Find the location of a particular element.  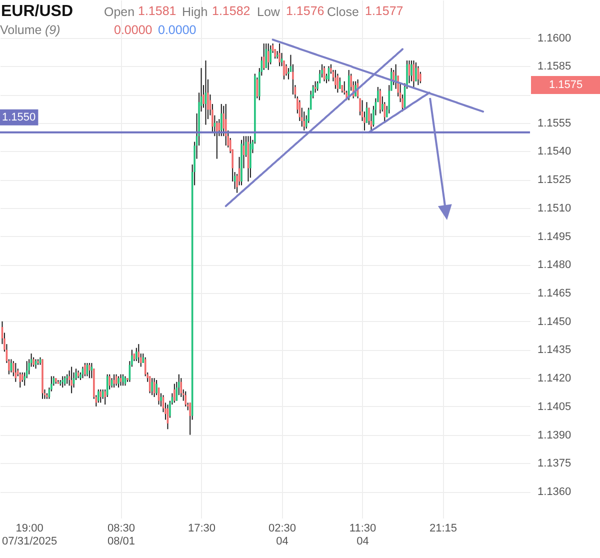

x-tick-label: 17:30 is located at coordinates (202, 528).